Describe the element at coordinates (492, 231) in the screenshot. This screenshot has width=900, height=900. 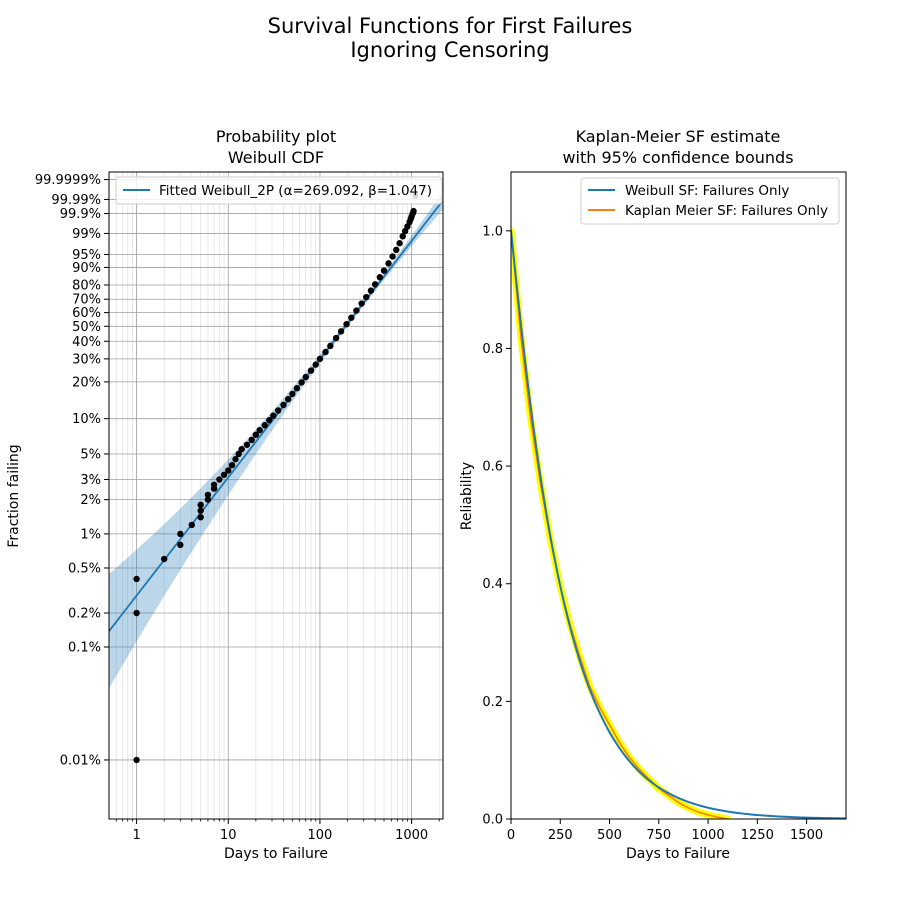
I see `y-tick-label: 1.0` at that location.